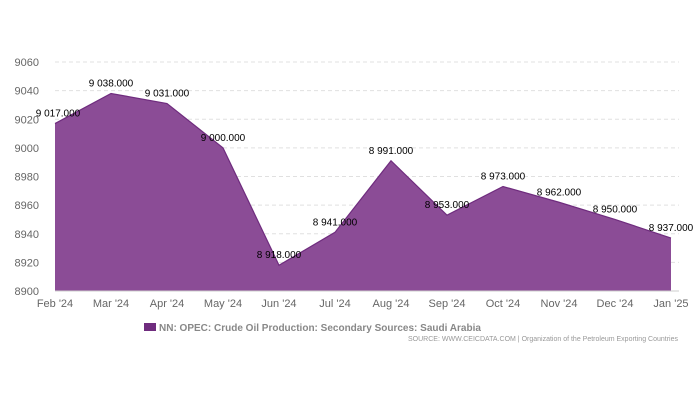 The height and width of the screenshot is (405, 700). I want to click on y-tick-label: 8980, so click(27, 178).